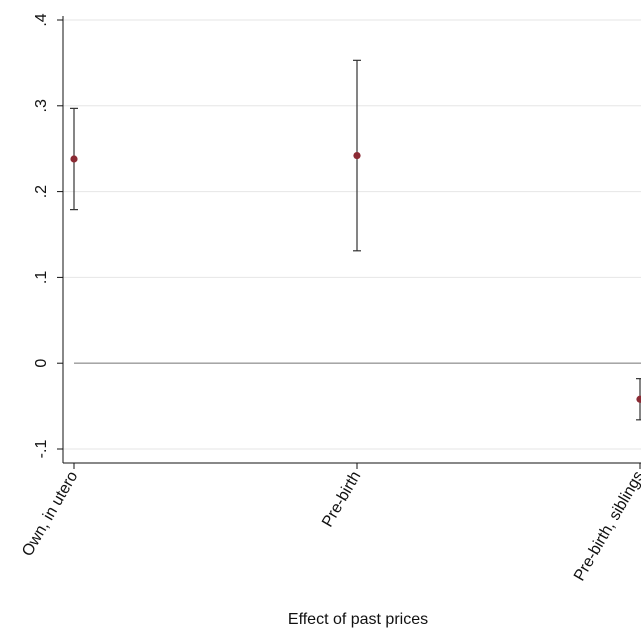  Describe the element at coordinates (41, 449) in the screenshot. I see `y-tick-label-0: -.1` at that location.